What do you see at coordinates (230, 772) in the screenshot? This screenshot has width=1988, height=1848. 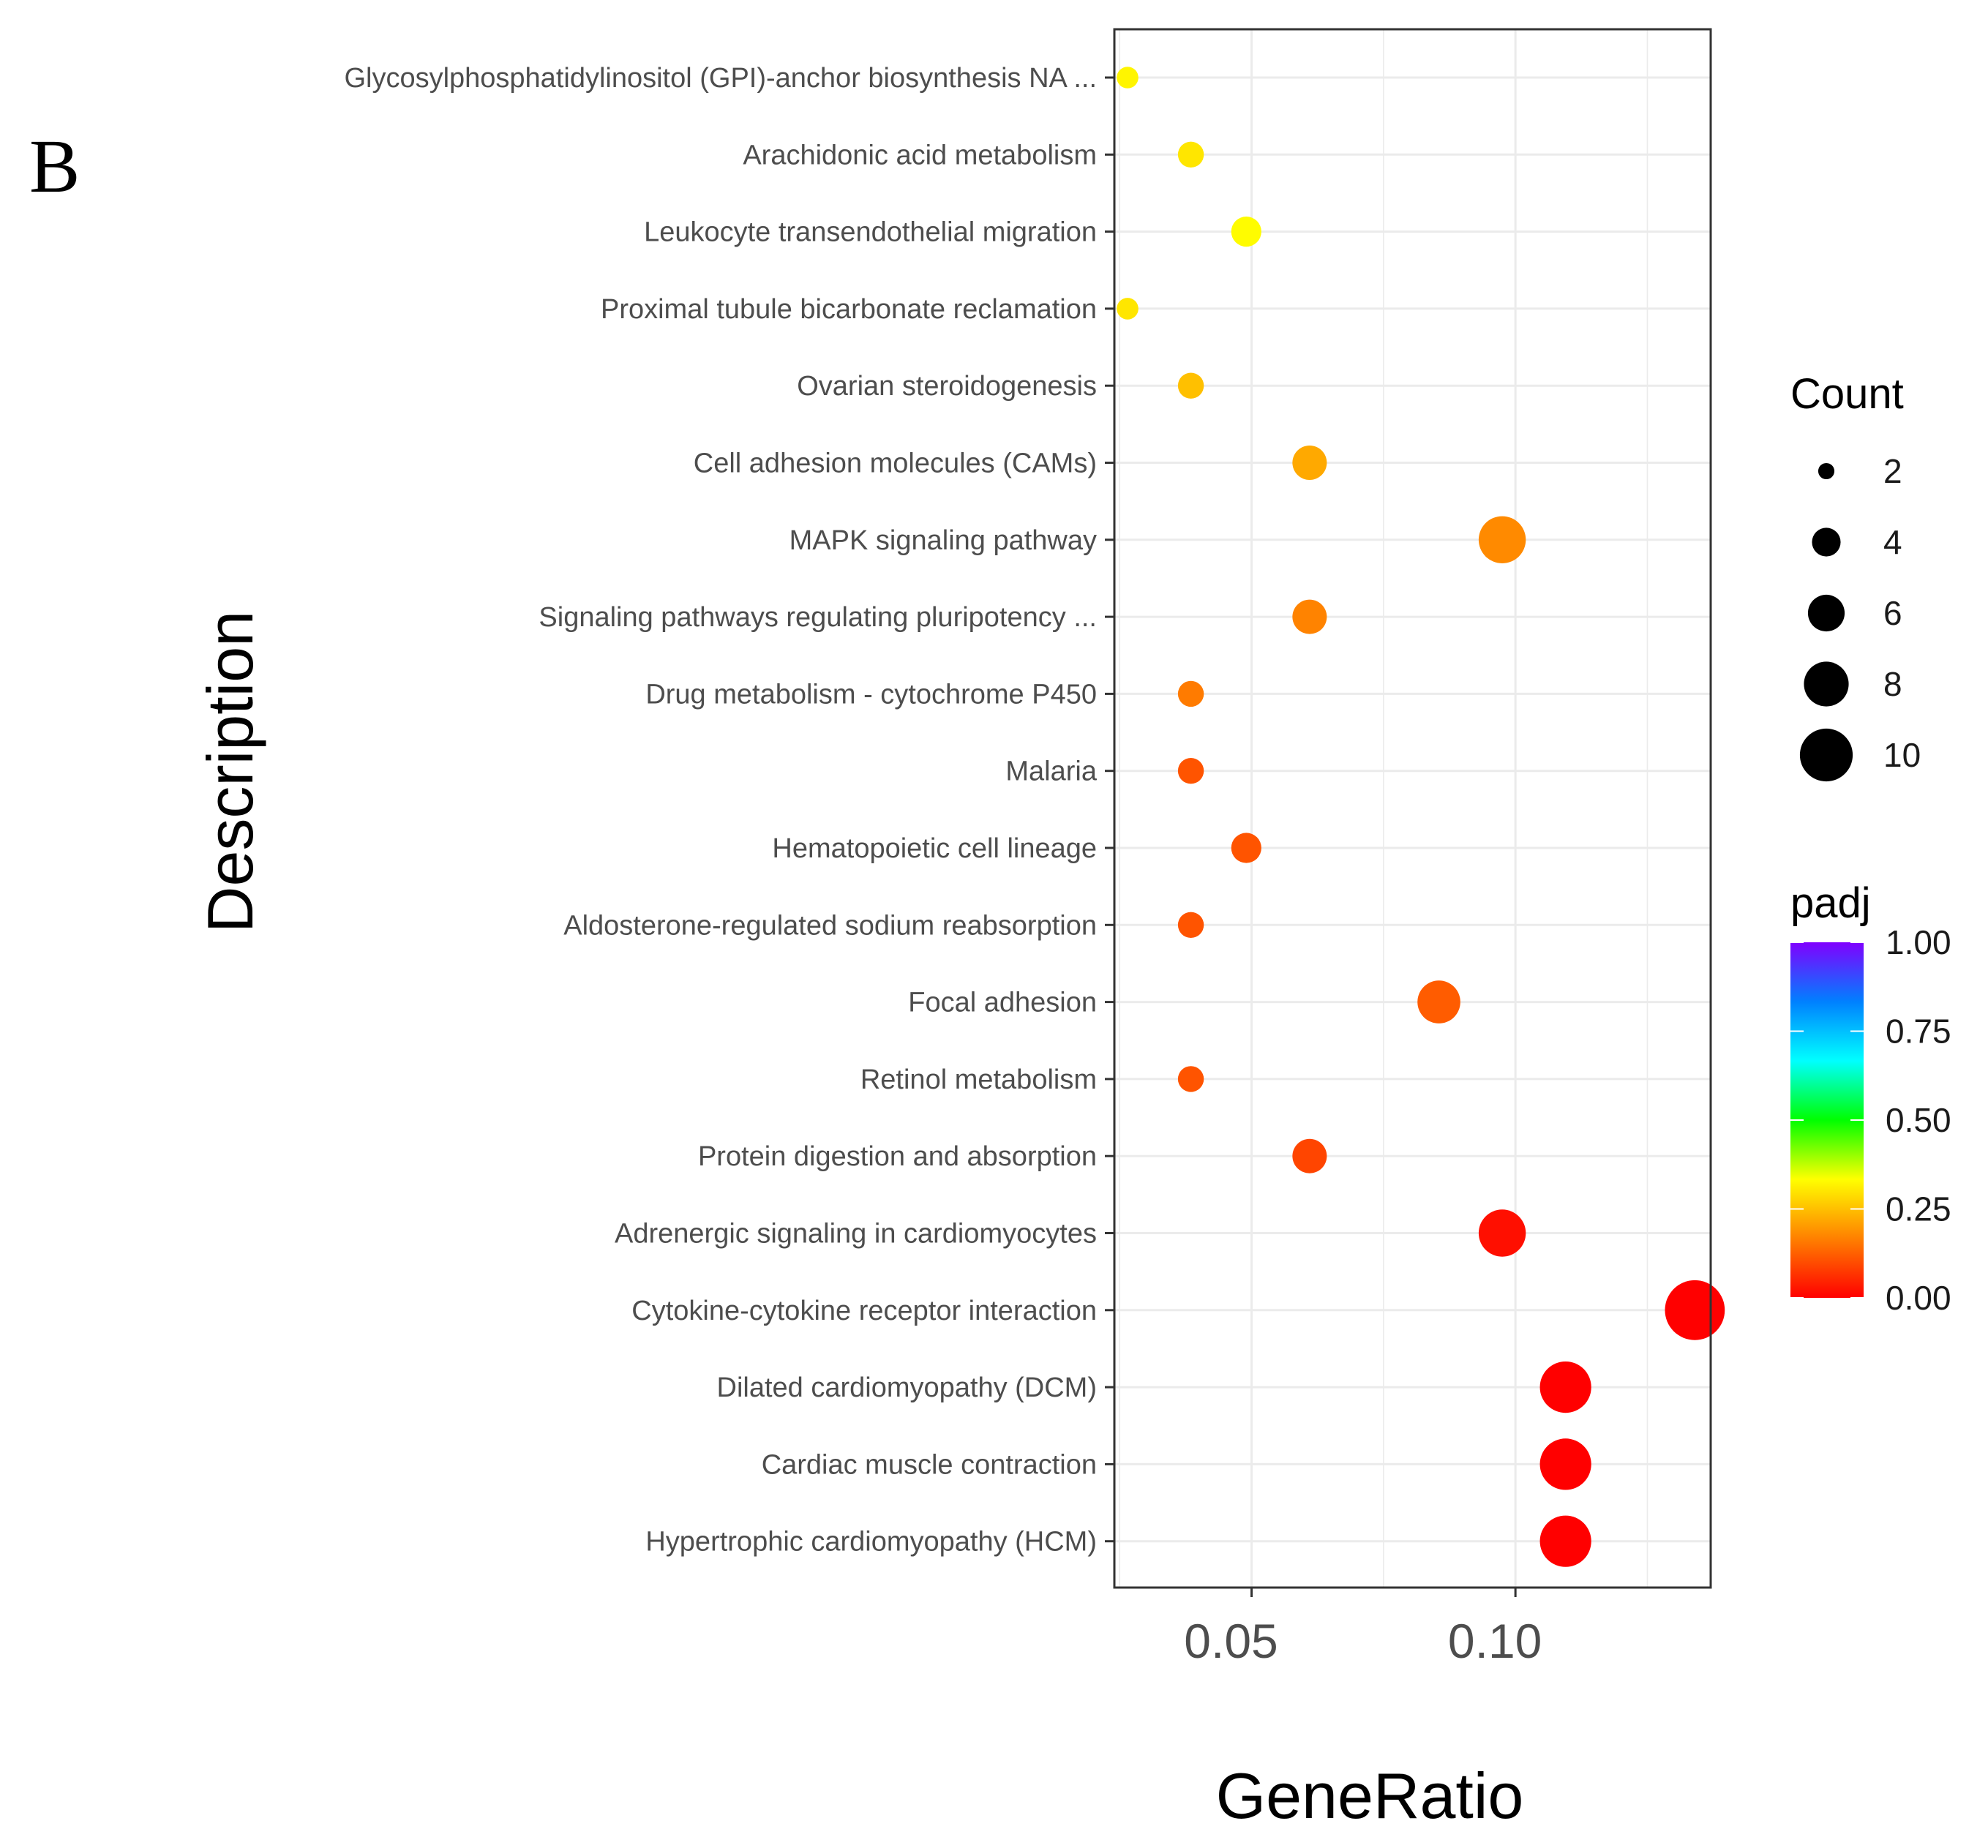 I see `y-axis-title: Description` at bounding box center [230, 772].